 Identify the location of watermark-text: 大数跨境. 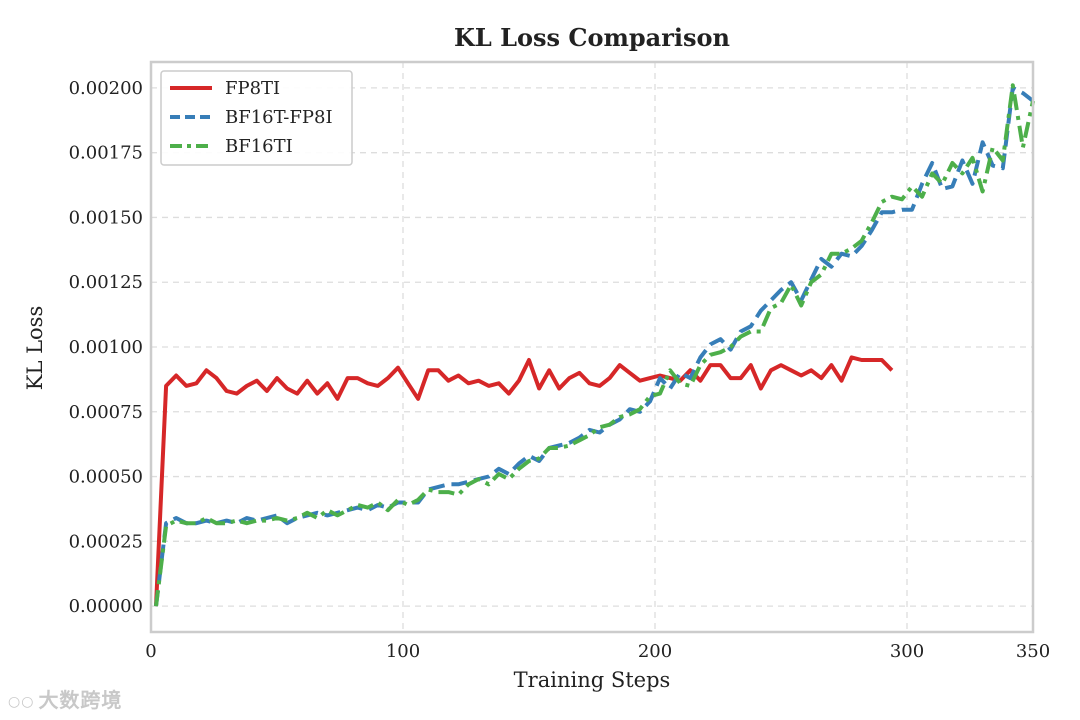
(80, 700).